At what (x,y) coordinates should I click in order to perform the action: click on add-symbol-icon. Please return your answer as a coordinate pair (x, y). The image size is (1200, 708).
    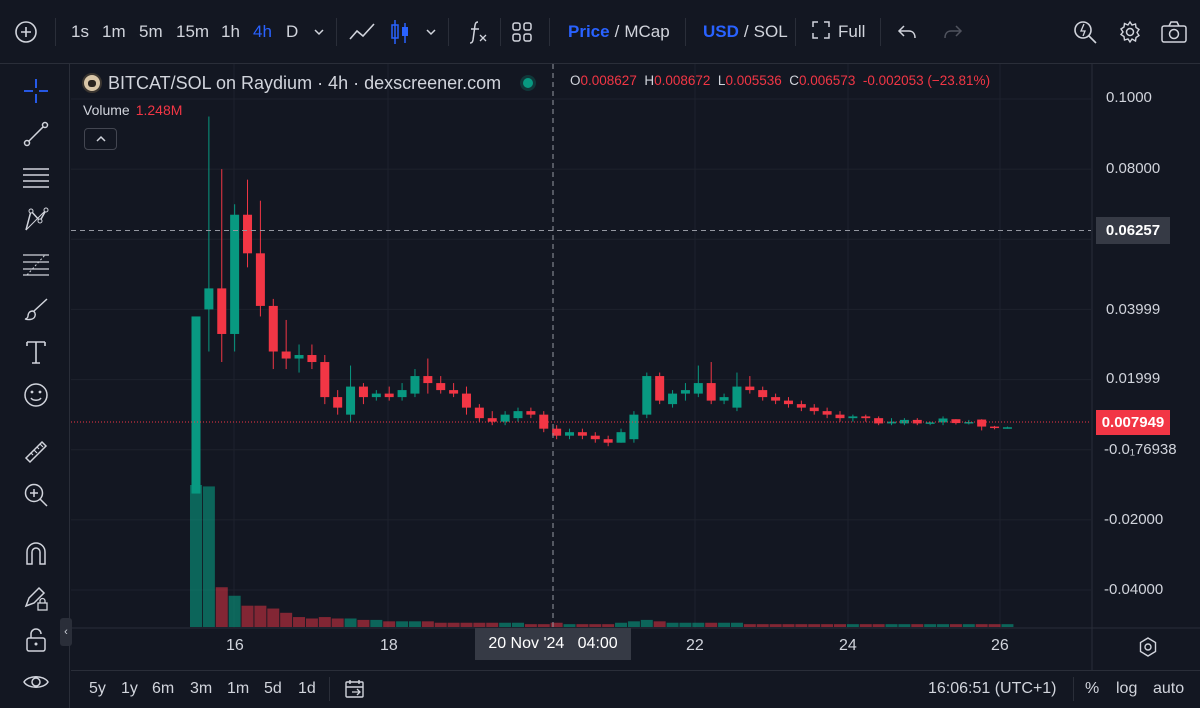
    Looking at the image, I should click on (26, 32).